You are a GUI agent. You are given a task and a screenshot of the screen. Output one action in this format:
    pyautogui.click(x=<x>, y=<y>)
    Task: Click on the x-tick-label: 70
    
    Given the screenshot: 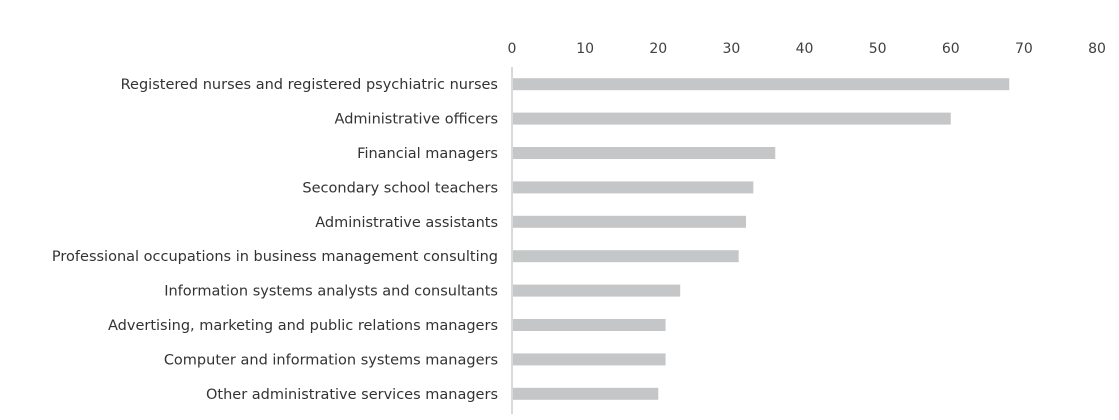 What is the action you would take?
    pyautogui.click(x=1024, y=49)
    